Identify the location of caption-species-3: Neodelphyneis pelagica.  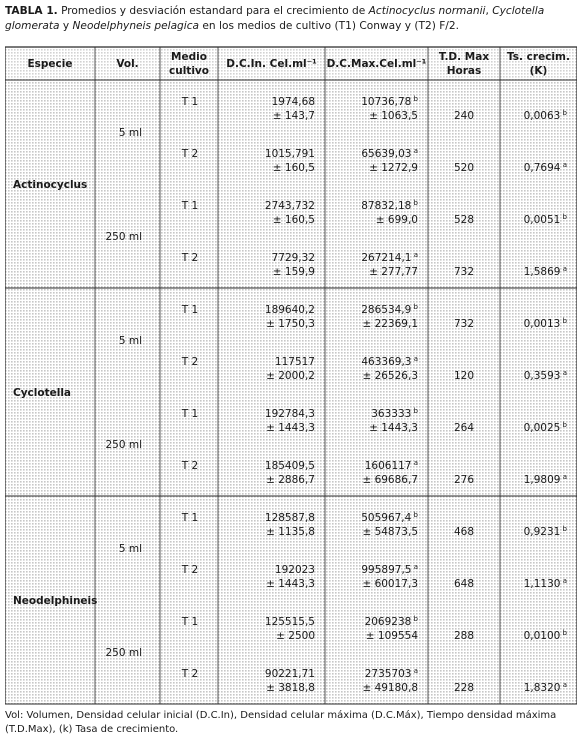
(136, 26).